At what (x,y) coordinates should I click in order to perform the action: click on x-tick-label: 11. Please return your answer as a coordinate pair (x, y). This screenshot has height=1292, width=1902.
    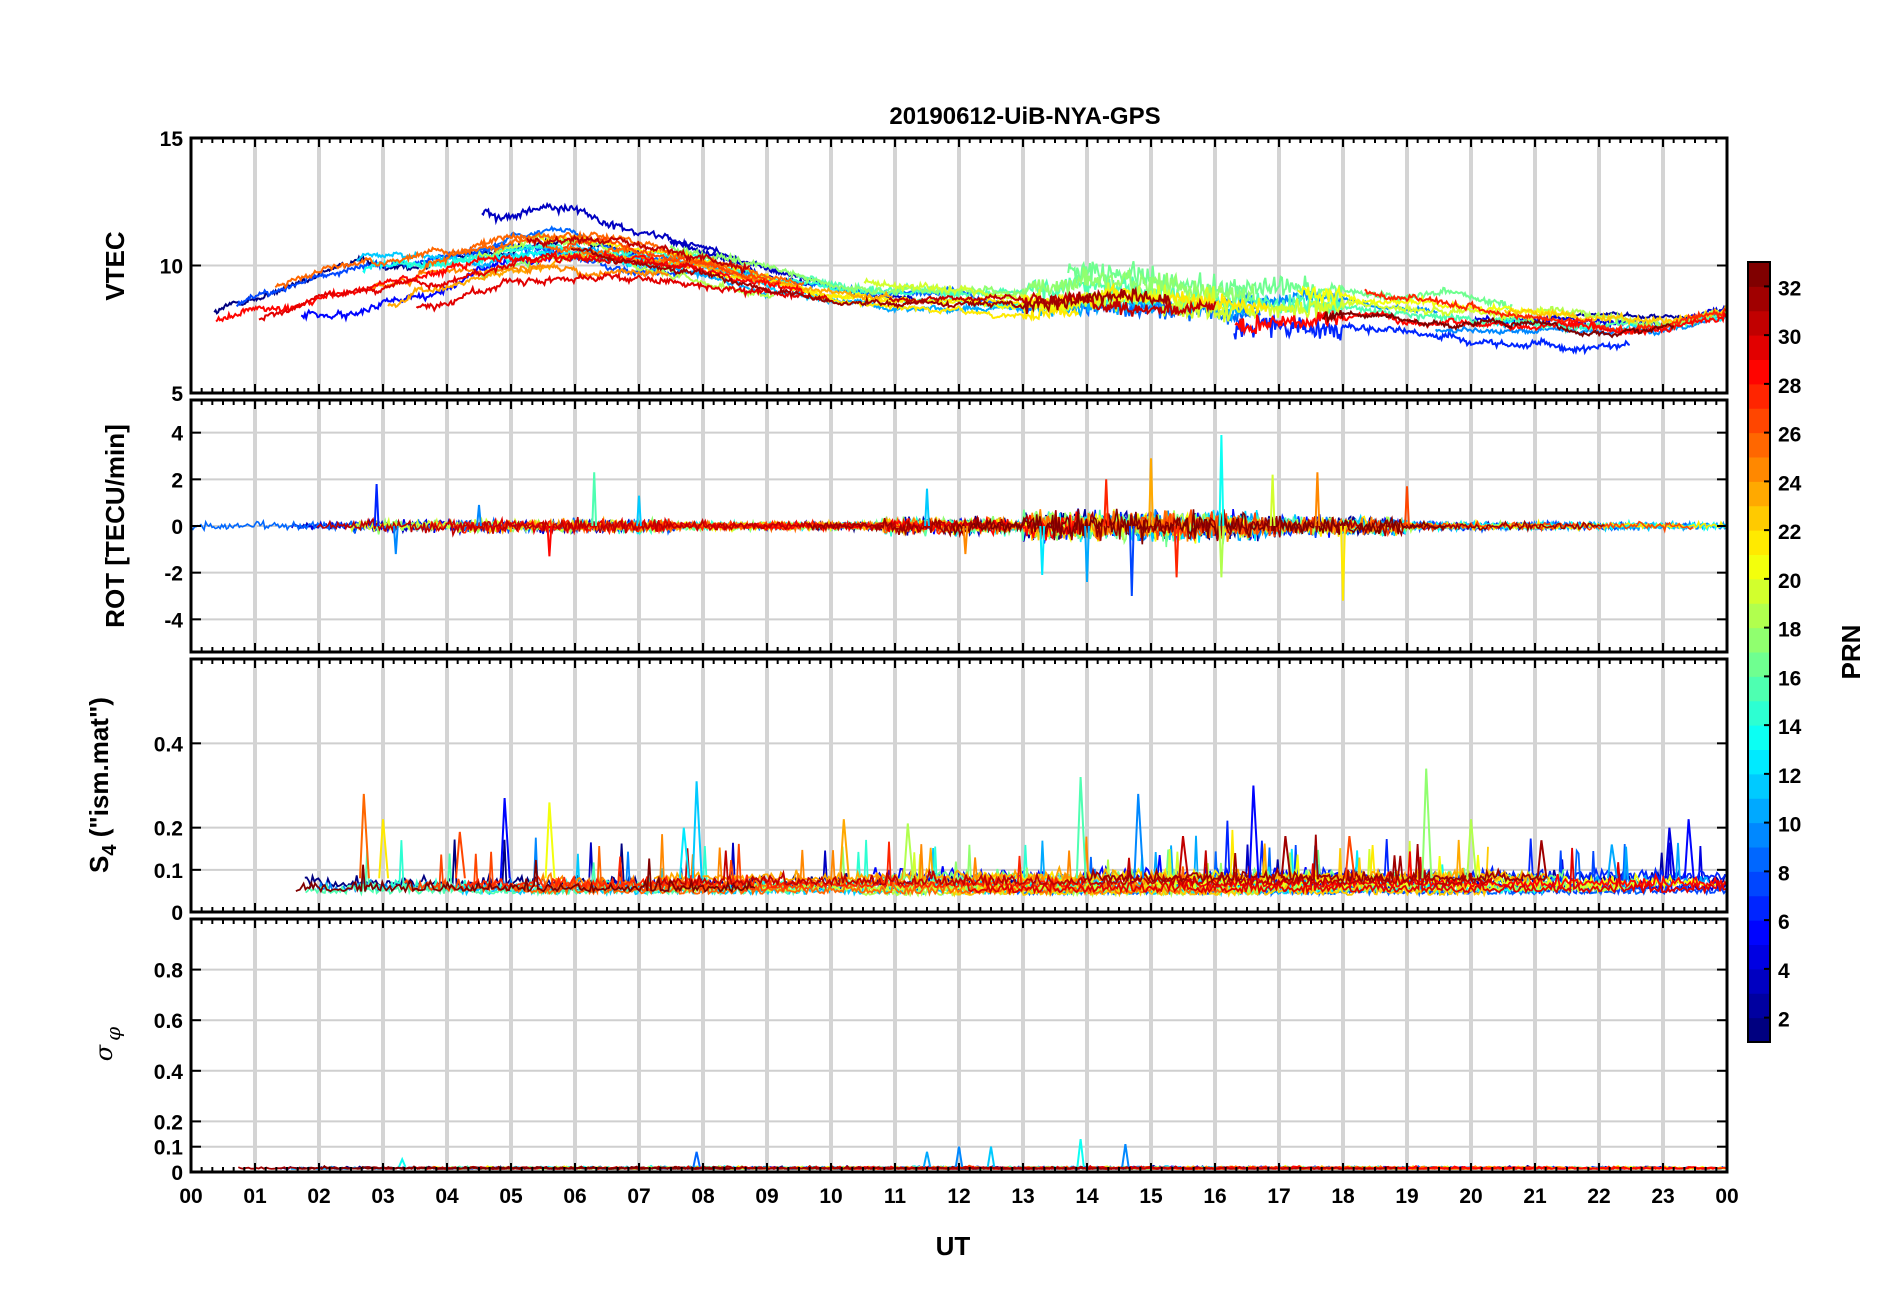
    Looking at the image, I should click on (895, 1196).